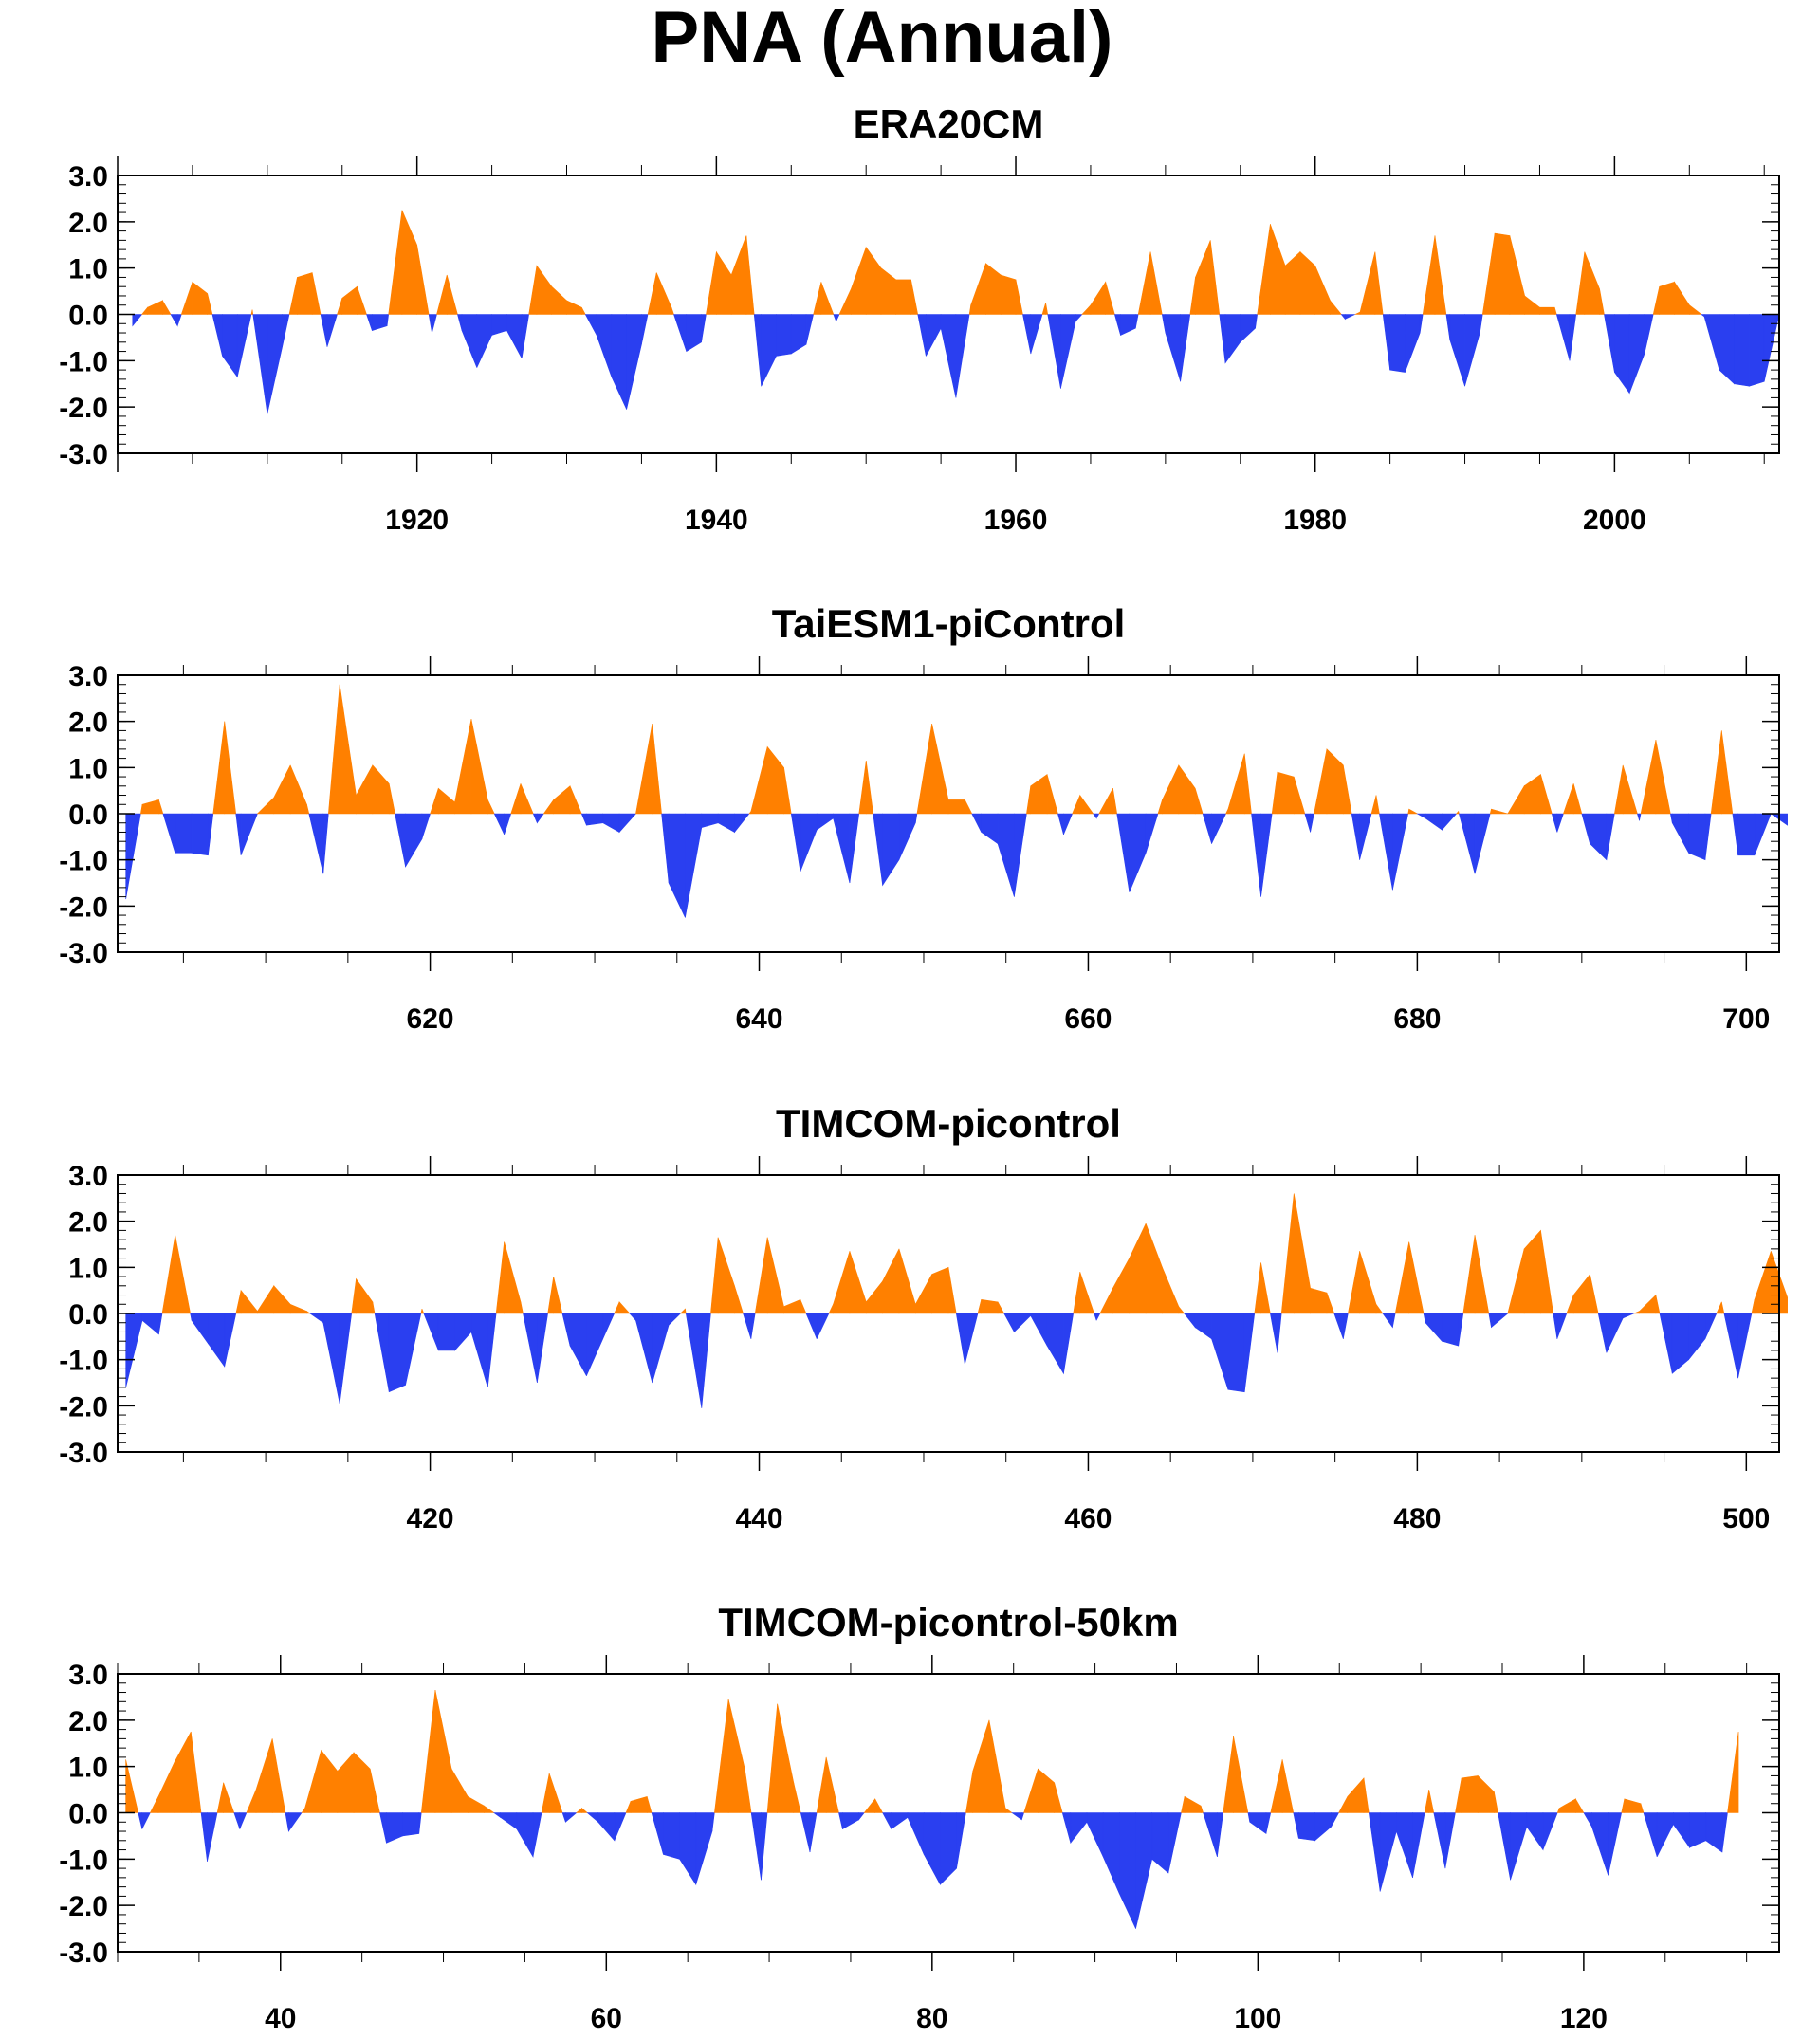 The height and width of the screenshot is (2039, 1820). What do you see at coordinates (1584, 2019) in the screenshot?
I see `x-tick-label: 120` at bounding box center [1584, 2019].